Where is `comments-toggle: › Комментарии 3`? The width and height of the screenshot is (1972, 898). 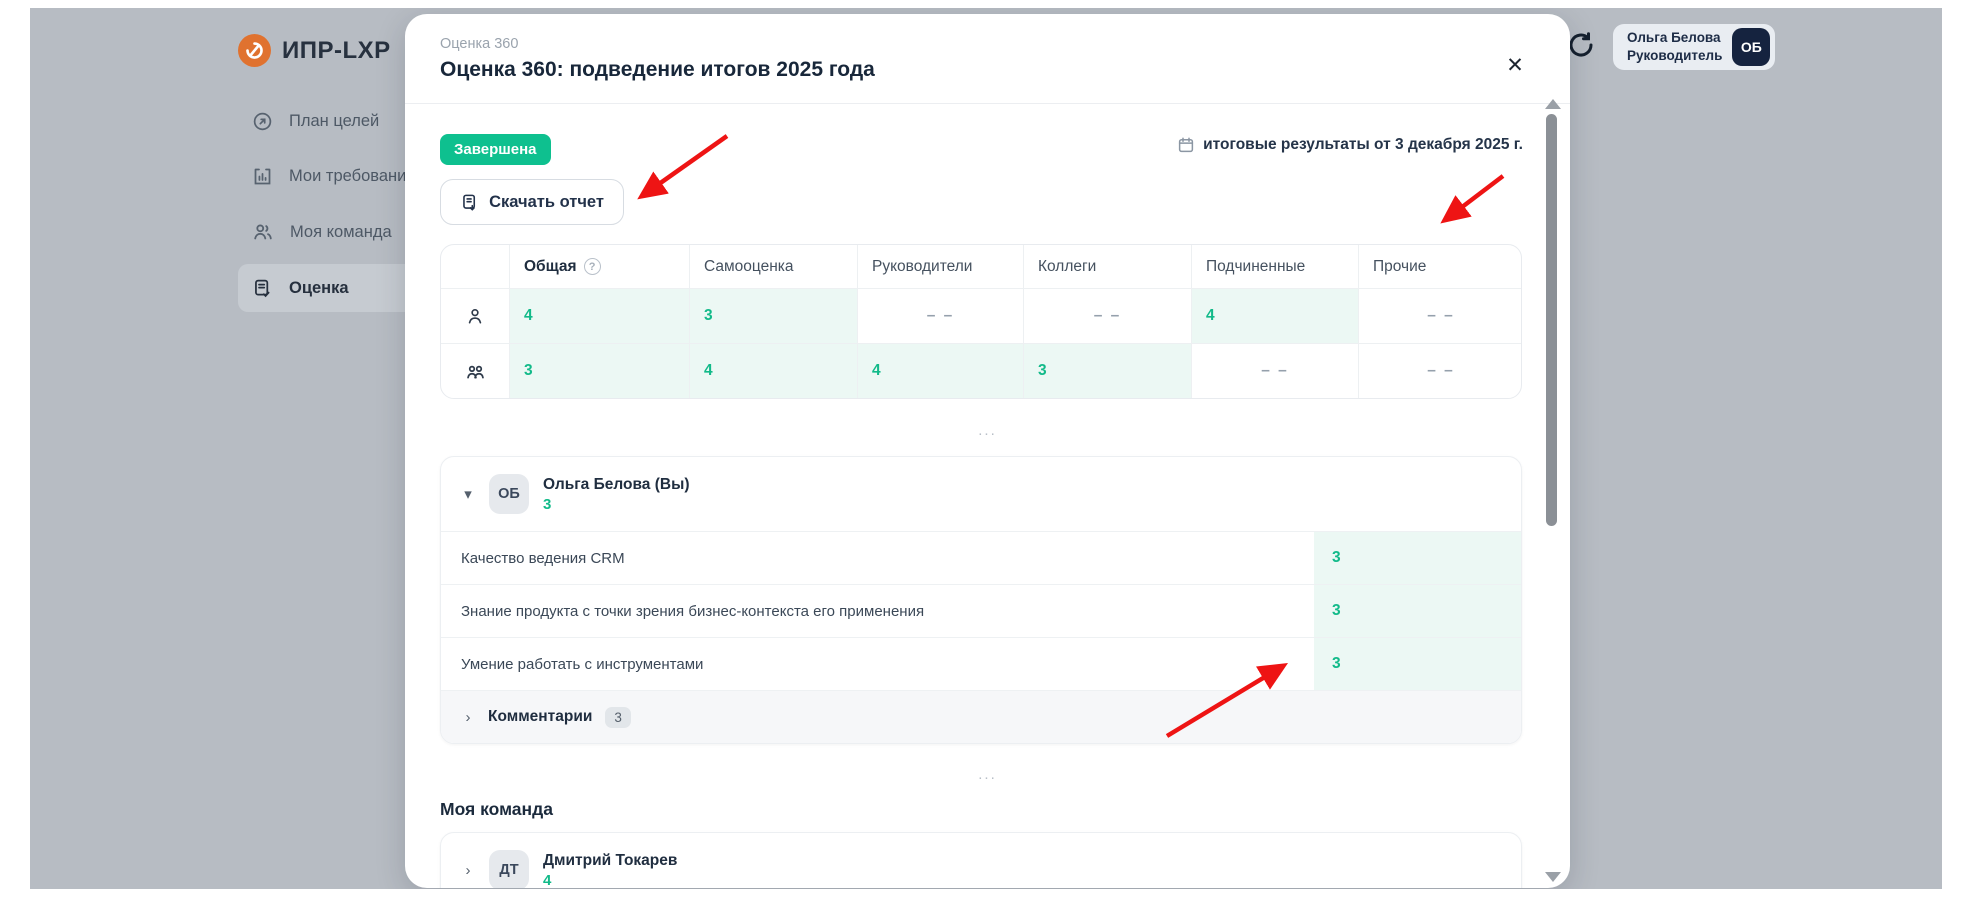
comments-toggle: › Комментарии 3 is located at coordinates (981, 716).